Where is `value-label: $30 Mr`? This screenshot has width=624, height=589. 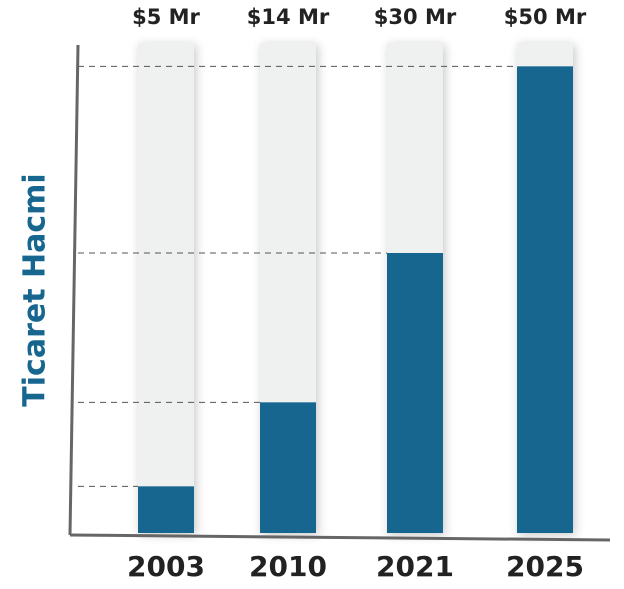 value-label: $30 Mr is located at coordinates (415, 17).